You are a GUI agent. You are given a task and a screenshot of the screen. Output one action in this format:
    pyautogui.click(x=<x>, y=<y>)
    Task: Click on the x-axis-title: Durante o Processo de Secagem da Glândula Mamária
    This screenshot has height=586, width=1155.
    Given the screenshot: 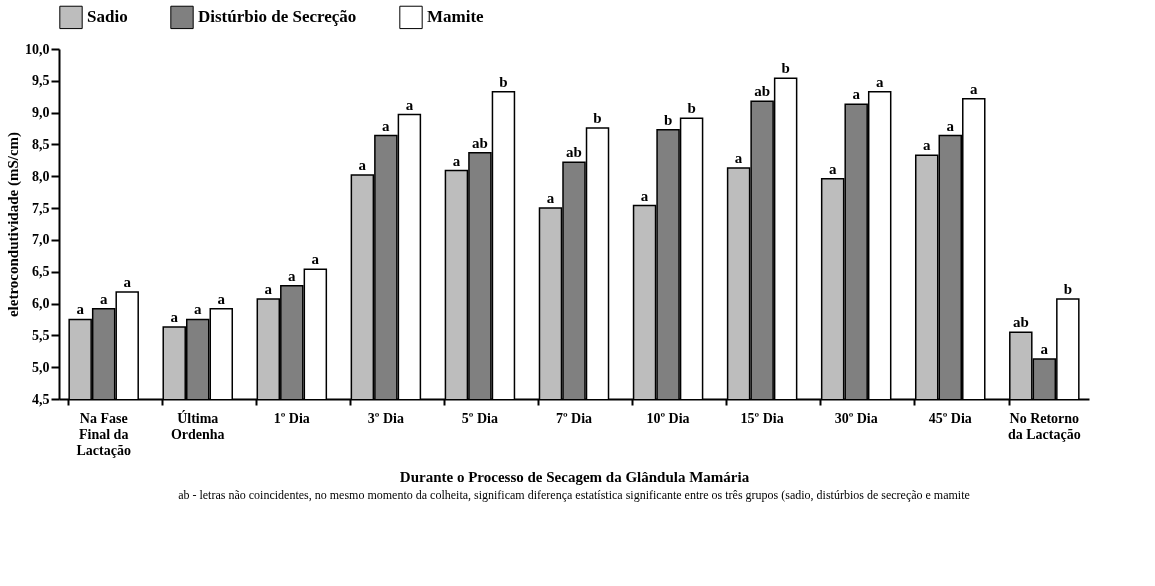 What is the action you would take?
    pyautogui.click(x=574, y=476)
    